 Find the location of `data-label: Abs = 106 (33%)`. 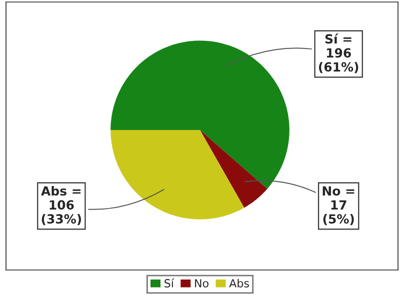

data-label: Abs = 106 (33%) is located at coordinates (61, 206).